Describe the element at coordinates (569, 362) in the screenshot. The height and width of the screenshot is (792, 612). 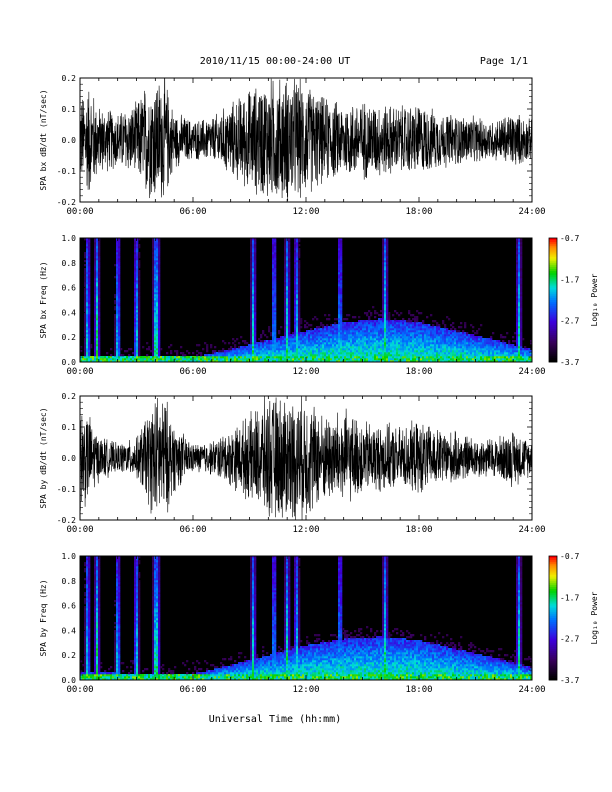
I see `colorbar-tick-label: -3.7` at that location.